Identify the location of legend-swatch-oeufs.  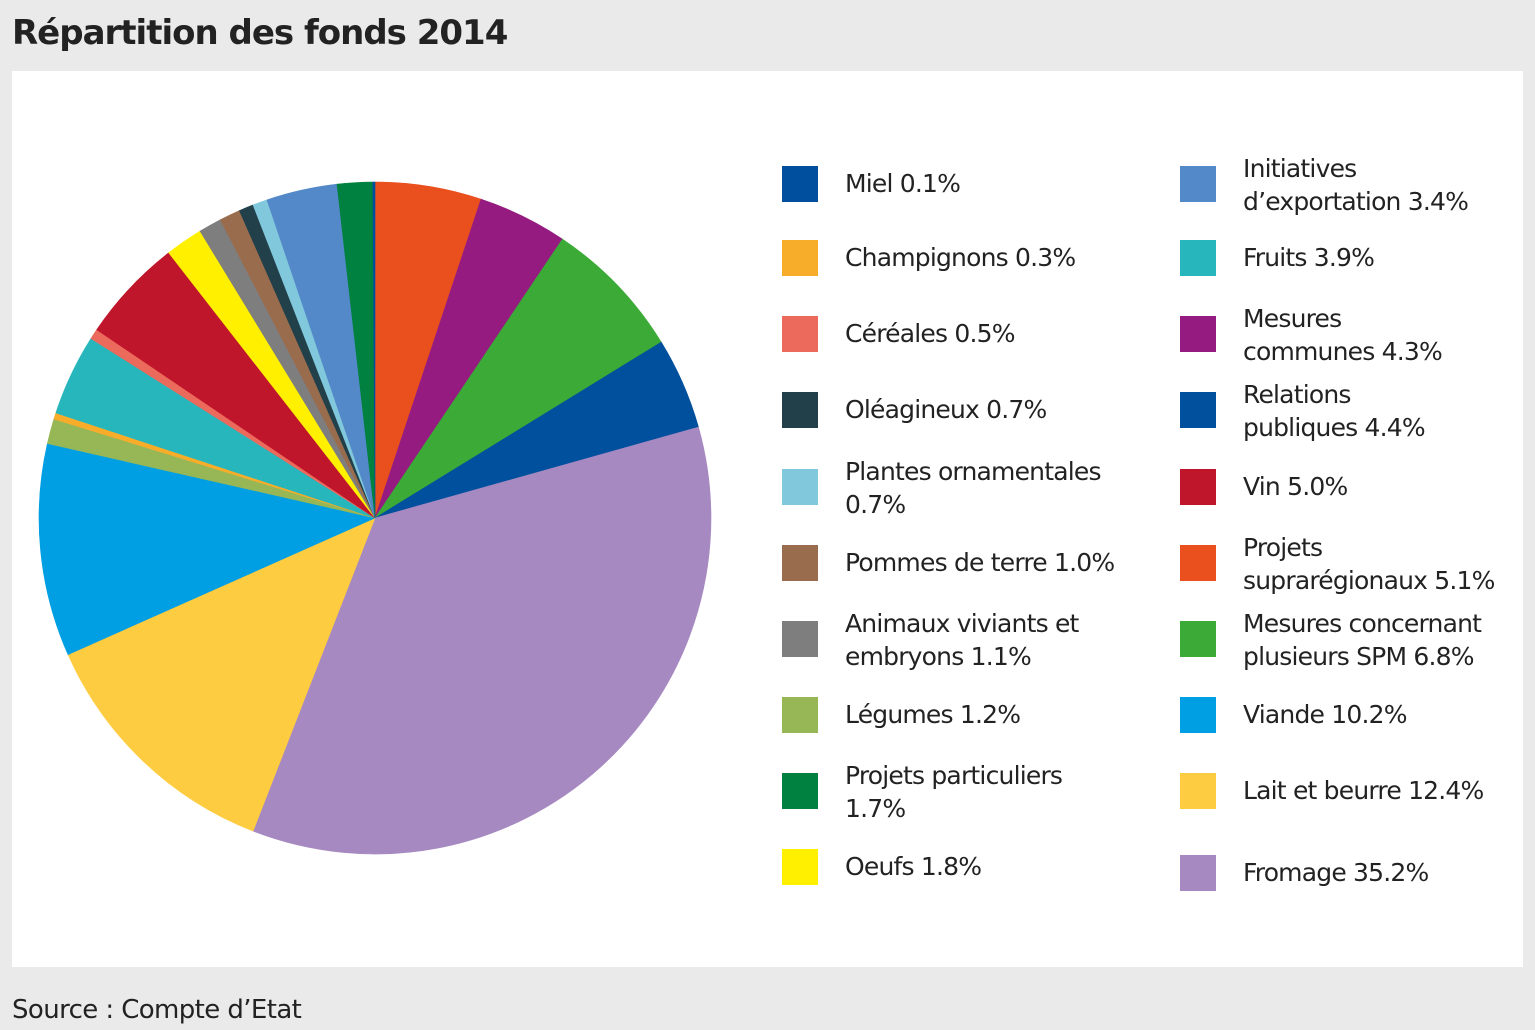
(800, 867).